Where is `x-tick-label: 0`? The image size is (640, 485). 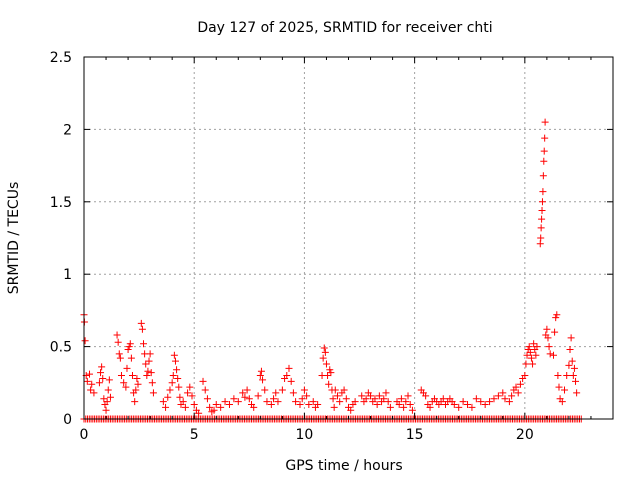 x-tick-label: 0 is located at coordinates (84, 435).